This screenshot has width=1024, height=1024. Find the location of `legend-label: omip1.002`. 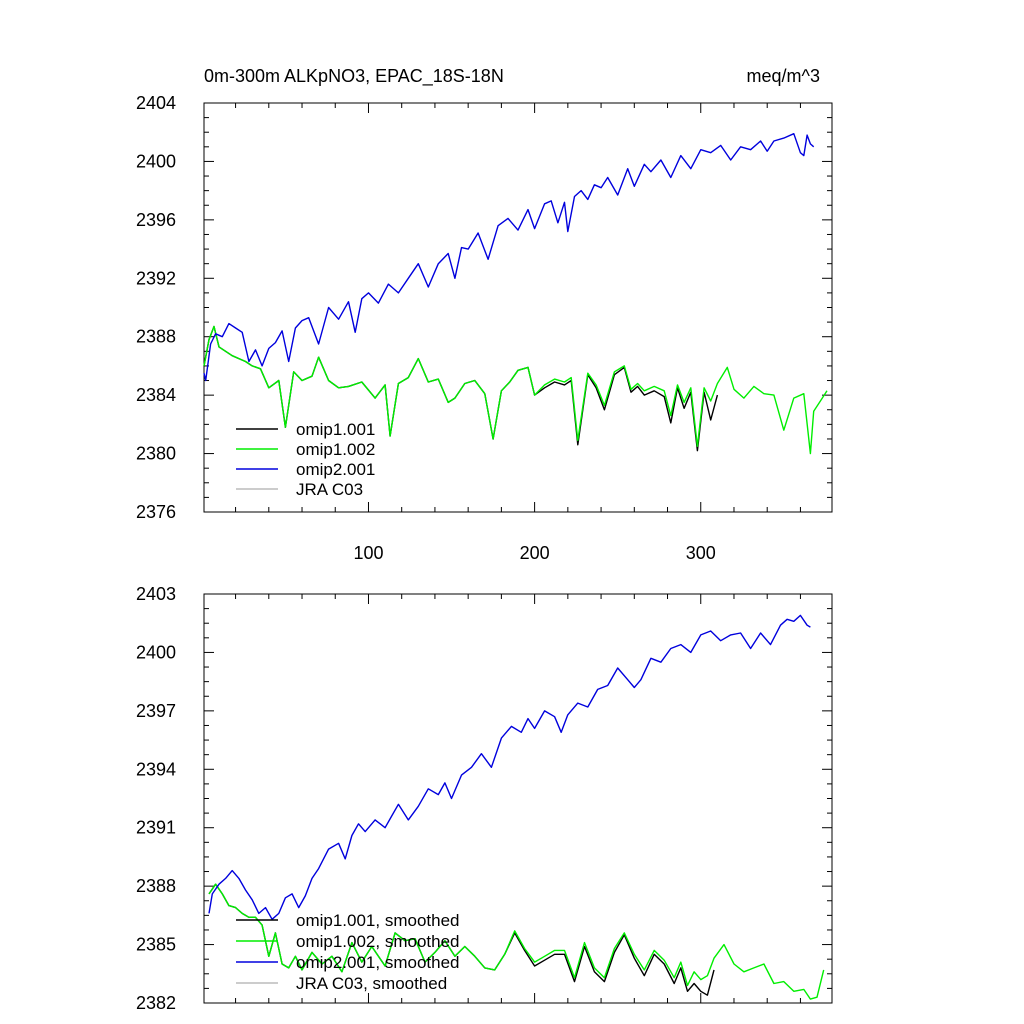

legend-label: omip1.002 is located at coordinates (335, 449).